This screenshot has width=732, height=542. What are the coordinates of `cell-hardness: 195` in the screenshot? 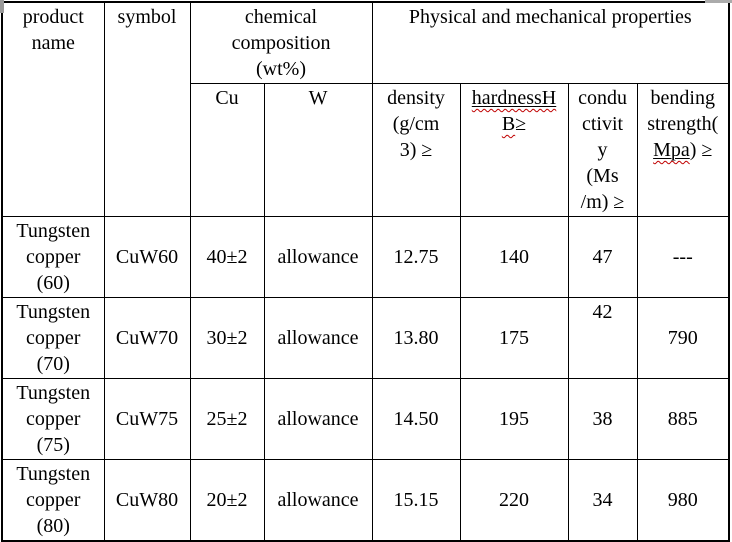 It's located at (514, 419).